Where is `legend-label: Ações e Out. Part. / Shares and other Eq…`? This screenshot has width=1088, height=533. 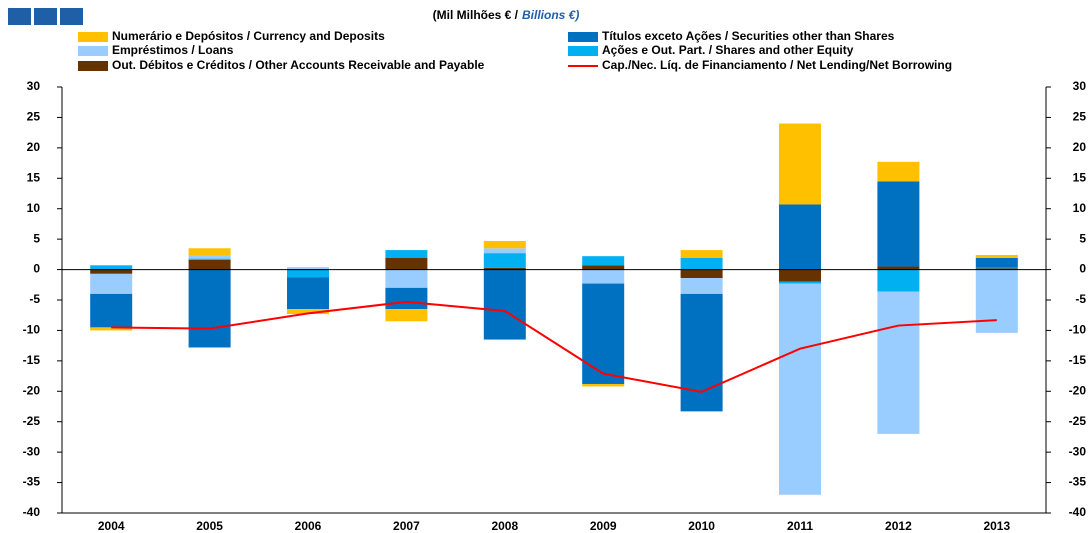 legend-label: Ações e Out. Part. / Shares and other Eq… is located at coordinates (728, 50).